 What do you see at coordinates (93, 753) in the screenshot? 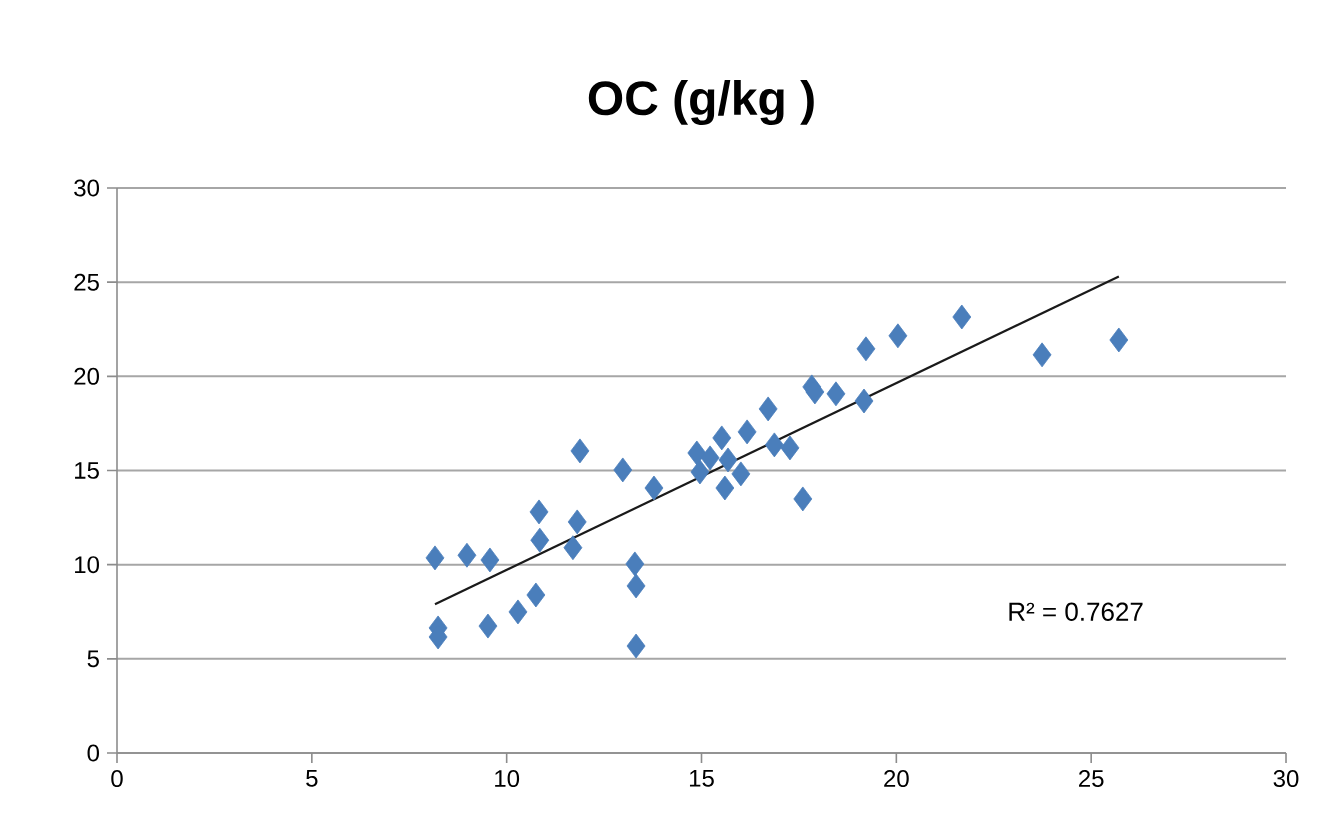
I see `y-tick-label: 0` at bounding box center [93, 753].